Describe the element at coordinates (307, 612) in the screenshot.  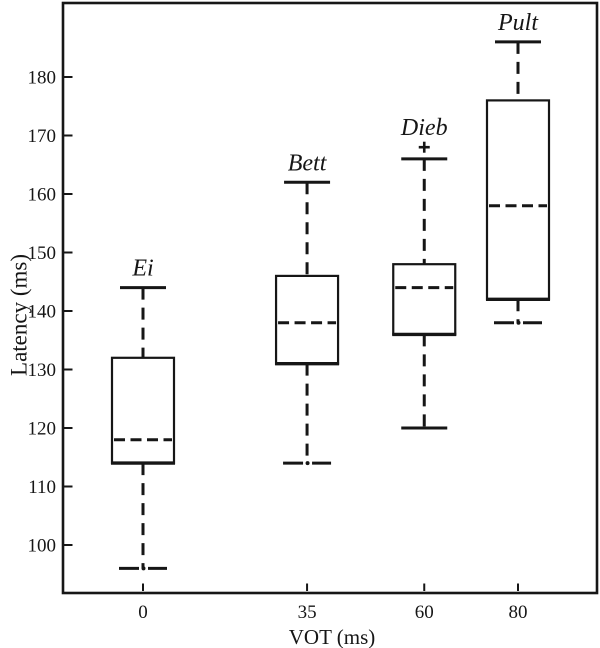
I see `x-tick-label: 35` at that location.